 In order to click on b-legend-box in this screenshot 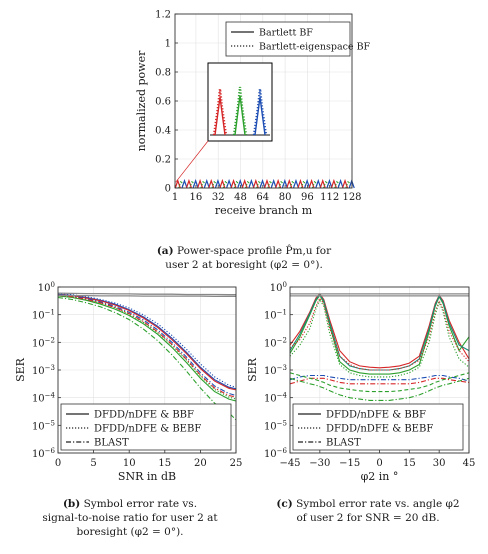, I will do `click(146, 427)`.